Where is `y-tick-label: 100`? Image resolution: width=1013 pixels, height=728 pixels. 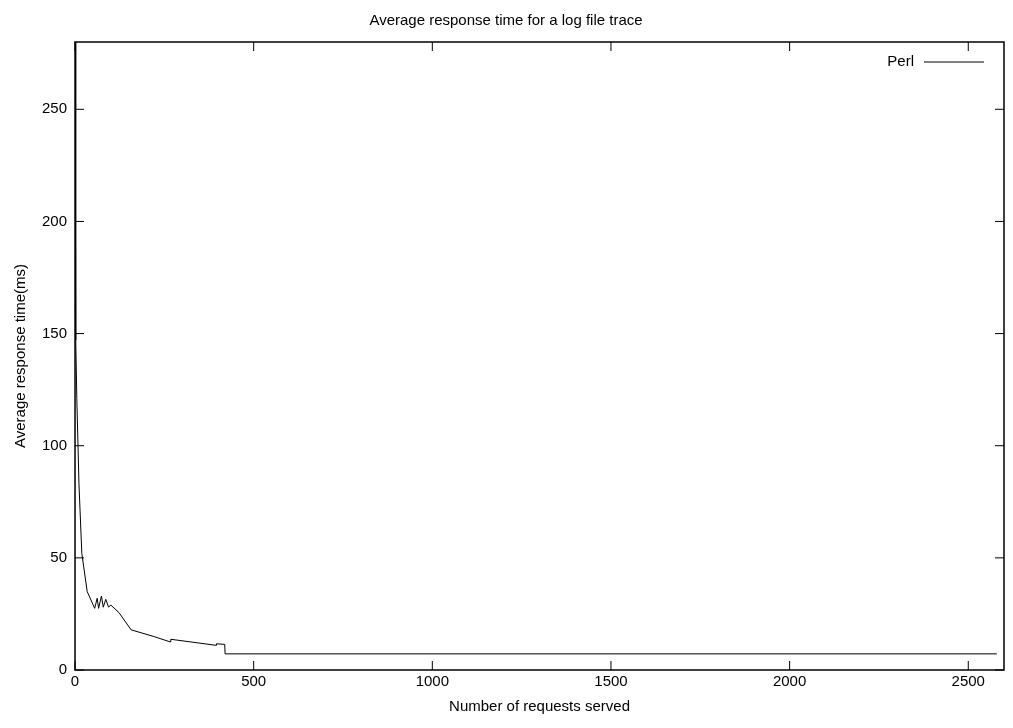 y-tick-label: 100 is located at coordinates (55, 444).